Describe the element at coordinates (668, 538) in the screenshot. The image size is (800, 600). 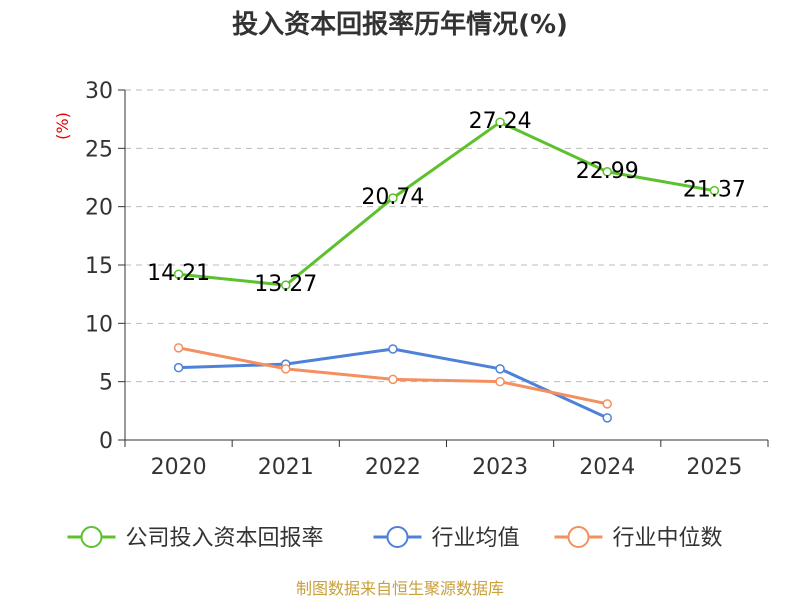
I see `legend-label-2: 行业中位数` at that location.